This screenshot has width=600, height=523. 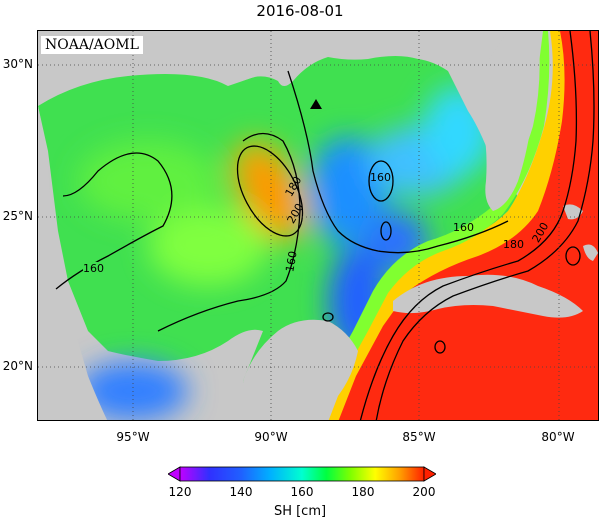 What do you see at coordinates (17, 216) in the screenshot?
I see `lat-label-25n: 25°N` at bounding box center [17, 216].